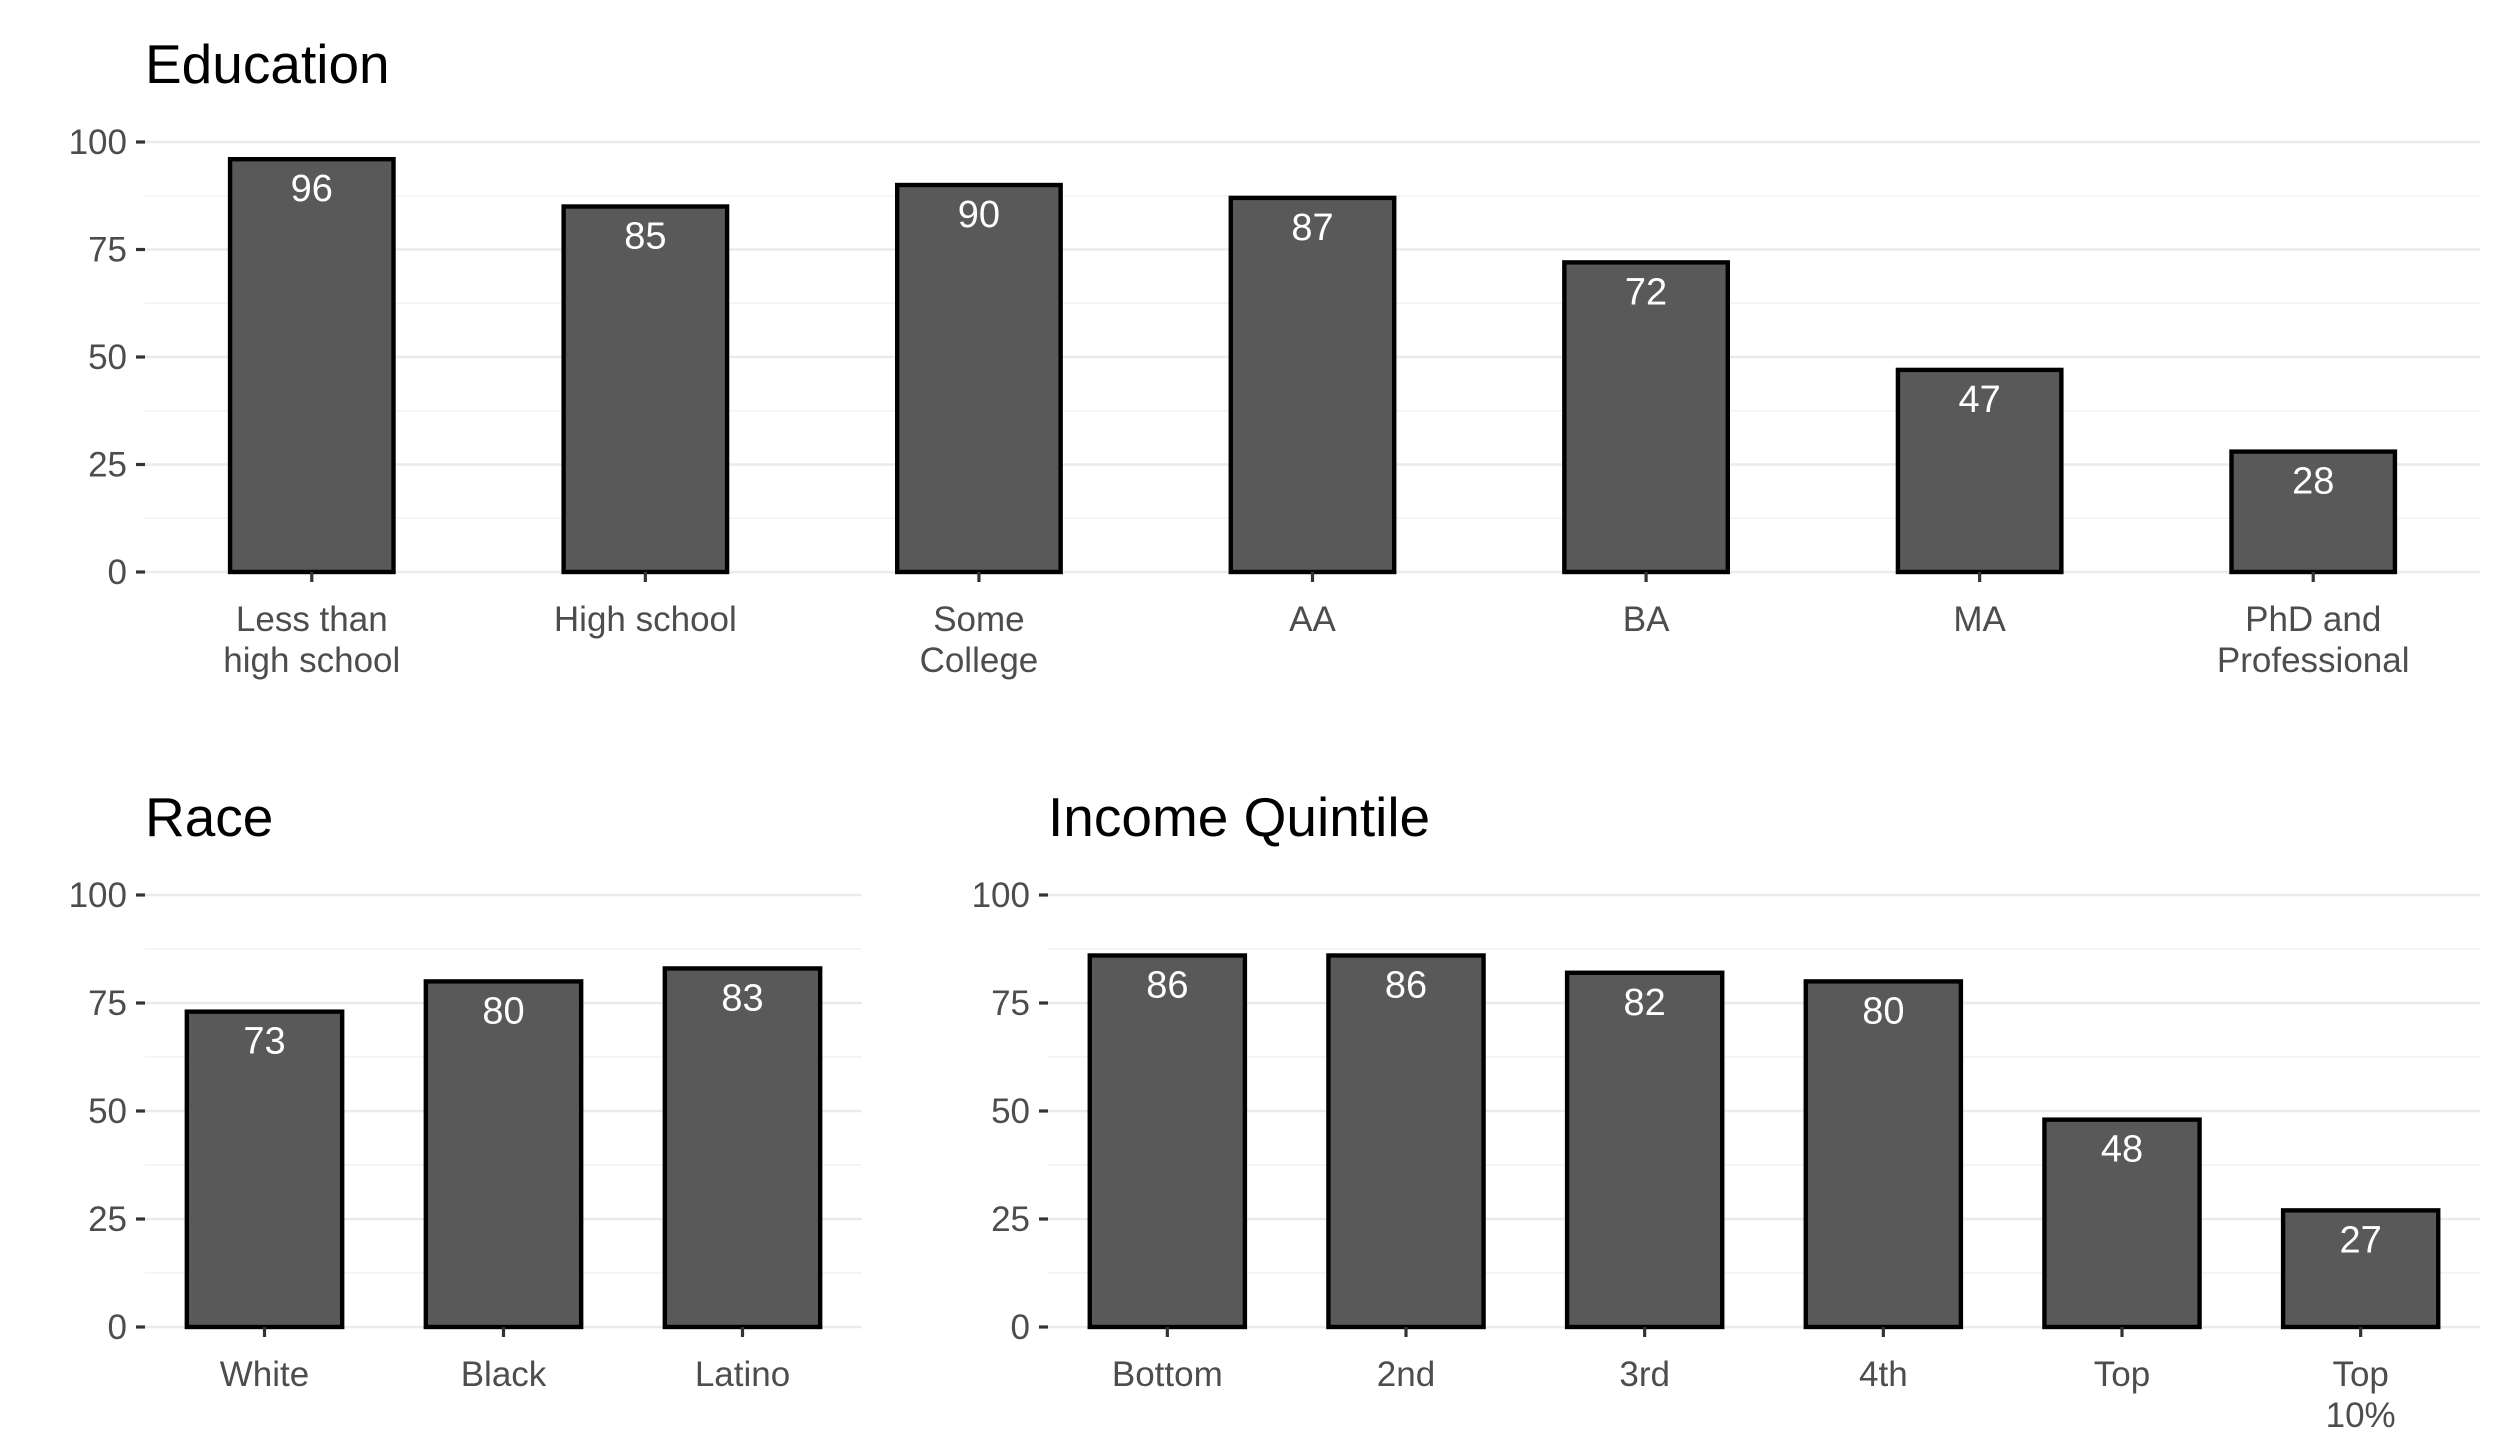 This screenshot has width=2520, height=1450. I want to click on income-bar-value-label: 82, so click(1645, 1003).